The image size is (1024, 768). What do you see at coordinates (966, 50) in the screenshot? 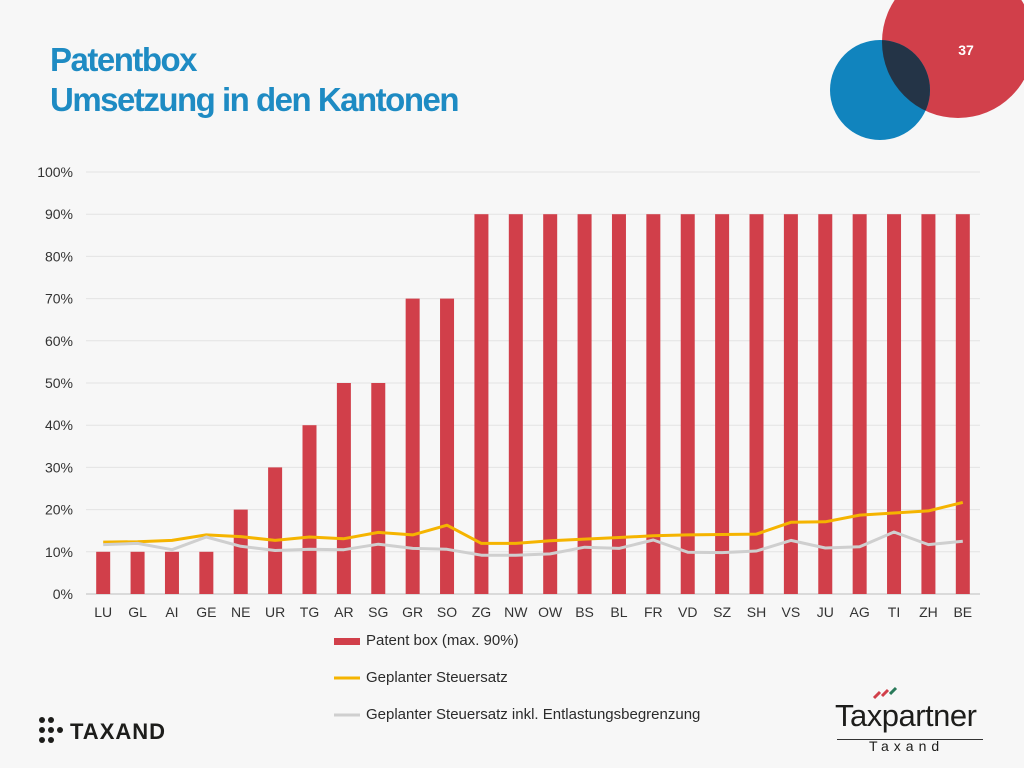
I see `slide-number: 37` at bounding box center [966, 50].